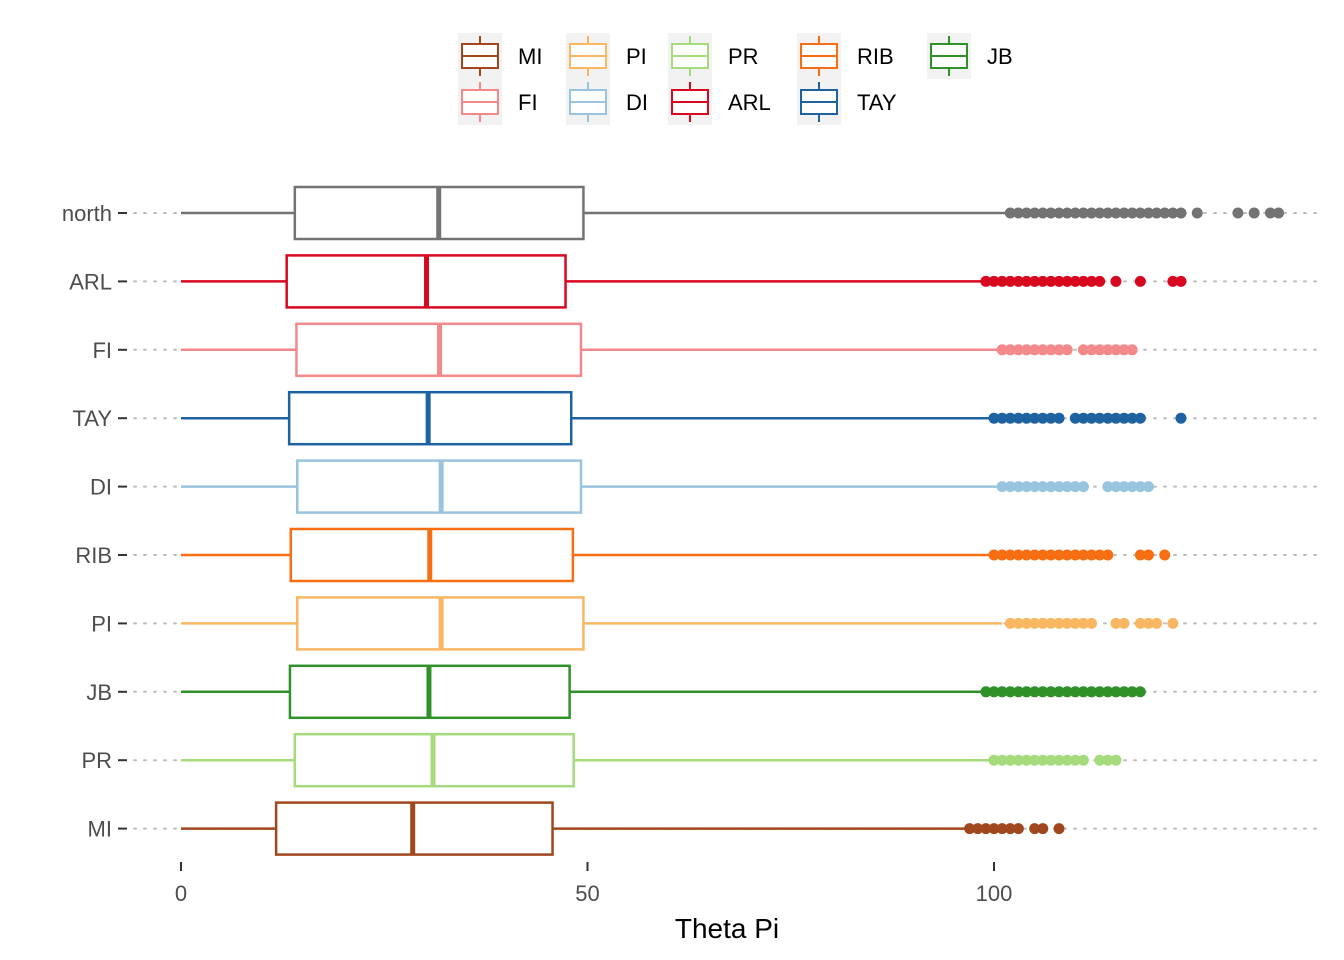 This screenshot has height=960, width=1344. Describe the element at coordinates (667, 486) in the screenshot. I see `box-DI` at that location.